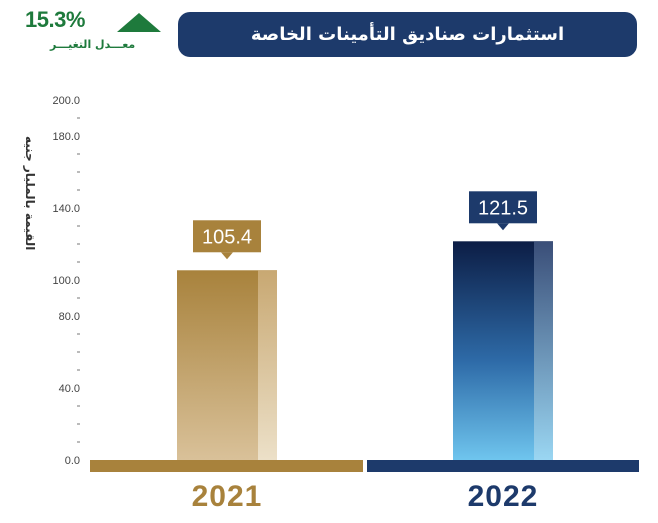 The width and height of the screenshot is (658, 523). What do you see at coordinates (55, 19) in the screenshot?
I see `change-percentage: 15.3%` at bounding box center [55, 19].